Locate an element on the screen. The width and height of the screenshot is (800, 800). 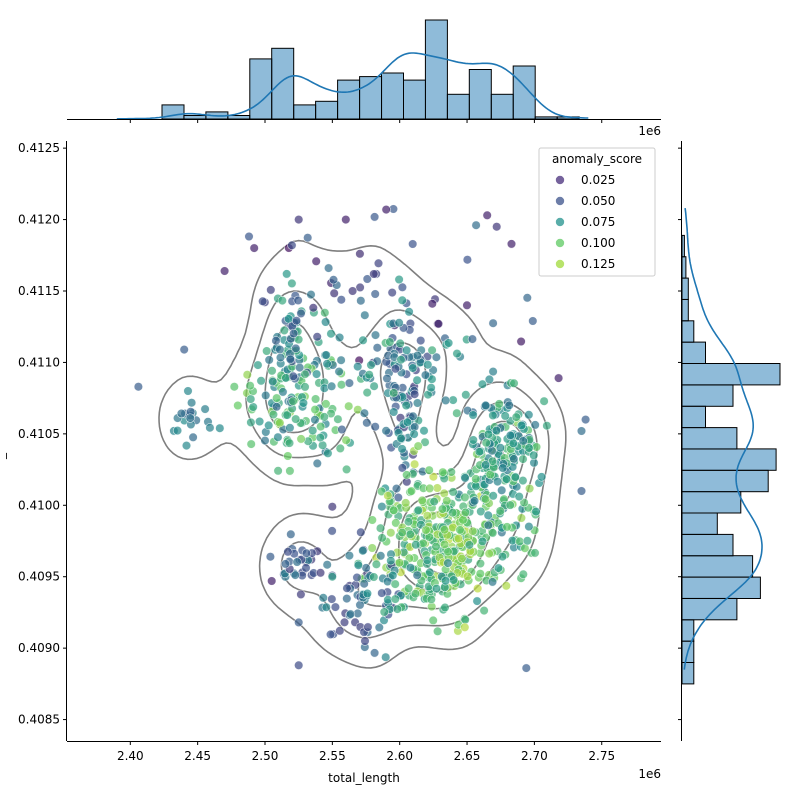
y-tick-label: 0.4125 is located at coordinates (39, 148).